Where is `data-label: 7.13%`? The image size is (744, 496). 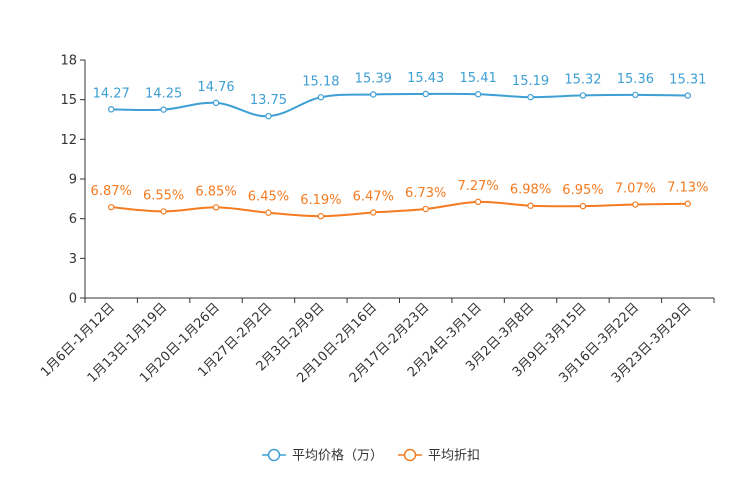
data-label: 7.13% is located at coordinates (687, 188).